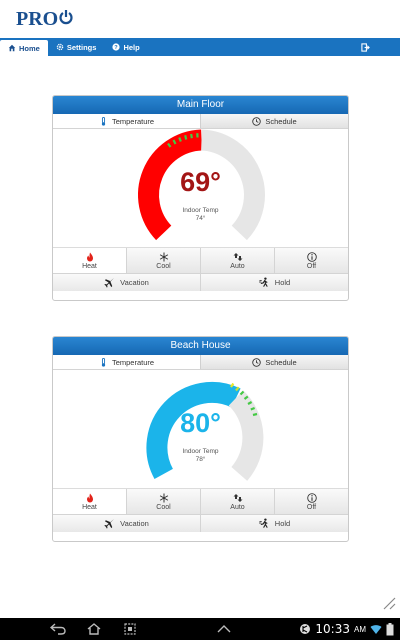  I want to click on clock-ampm: AM, so click(360, 629).